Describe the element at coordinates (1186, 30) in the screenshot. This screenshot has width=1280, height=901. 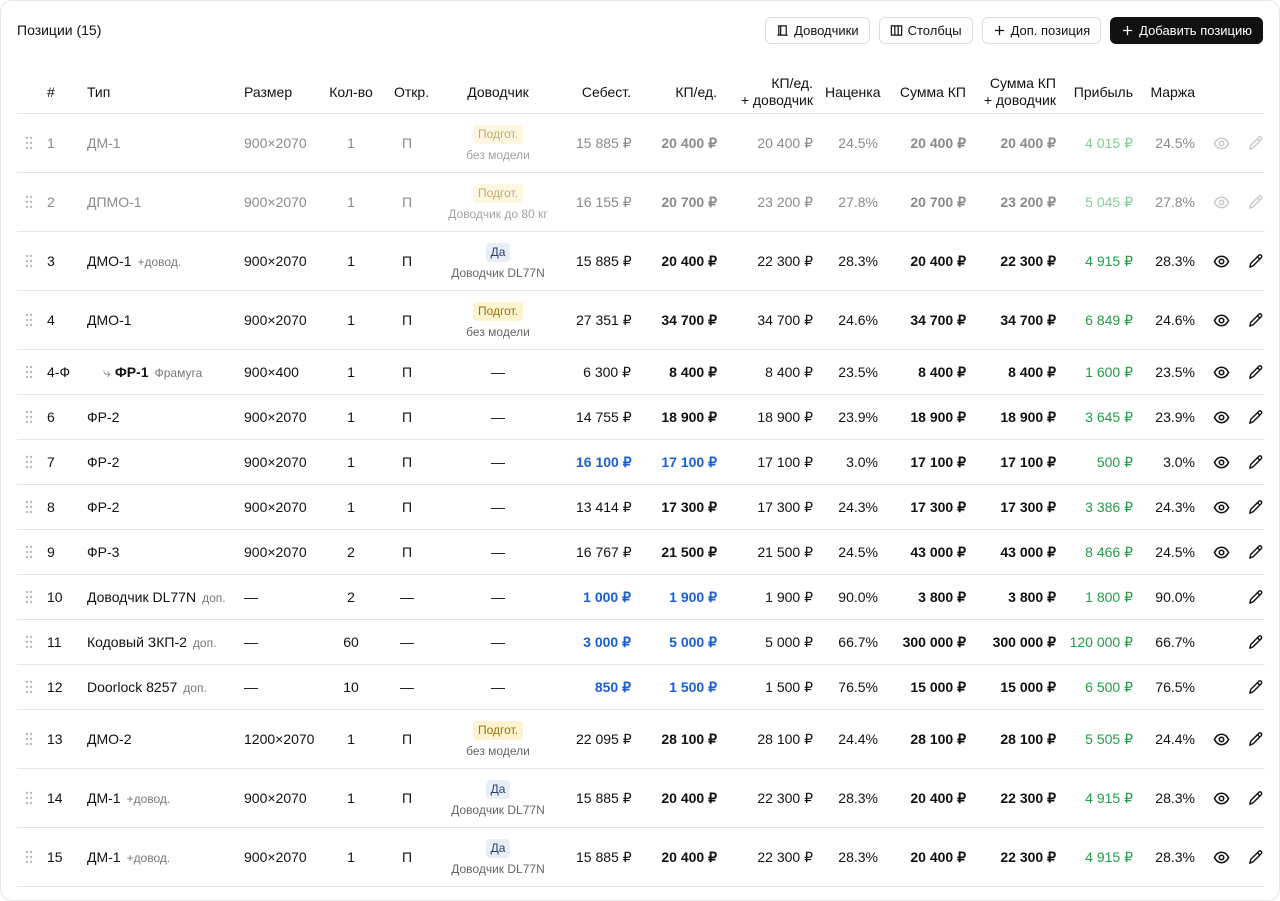
I see `add-position-button: Добавить позицию` at that location.